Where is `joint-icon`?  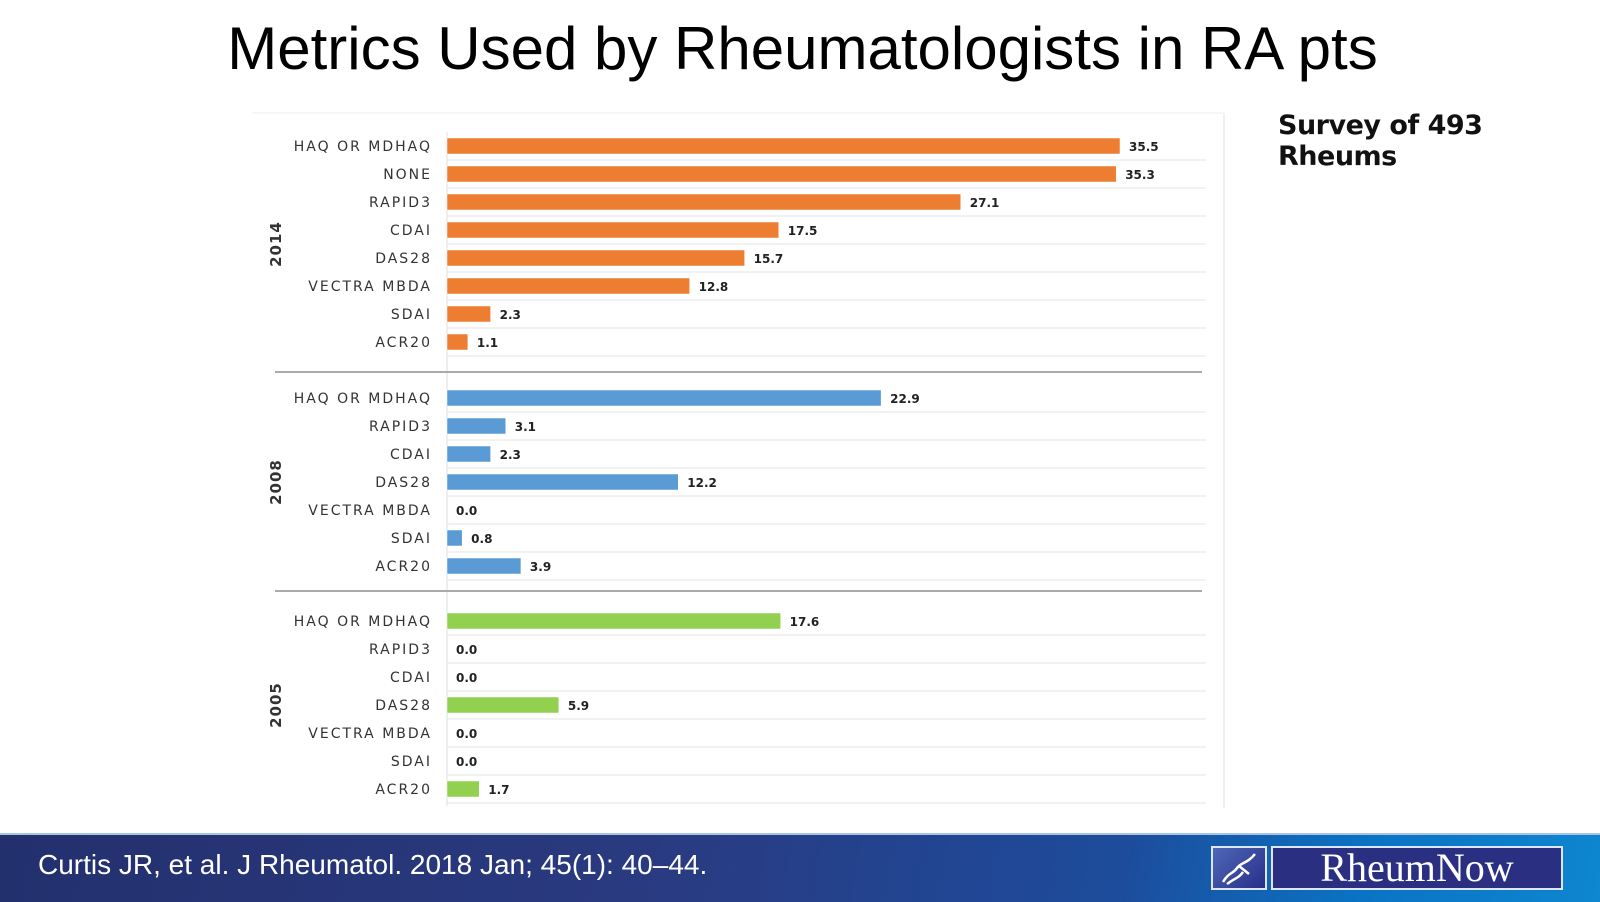
joint-icon is located at coordinates (1239, 868).